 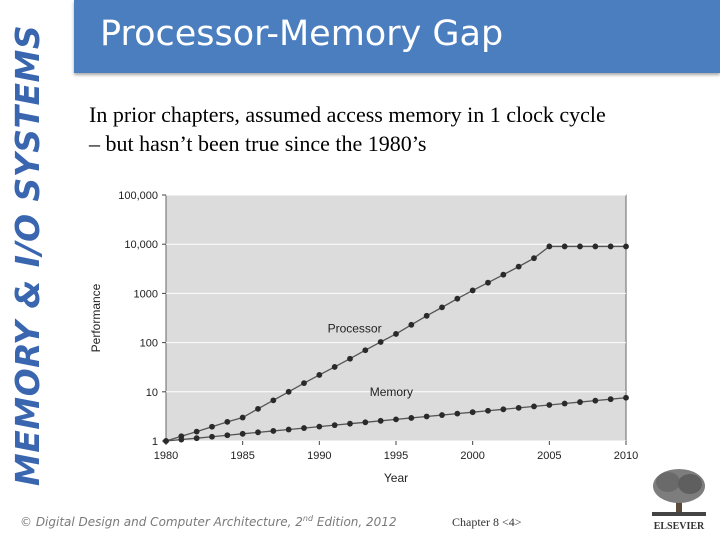 I want to click on publisher-name: ELSEVIER, so click(x=679, y=526).